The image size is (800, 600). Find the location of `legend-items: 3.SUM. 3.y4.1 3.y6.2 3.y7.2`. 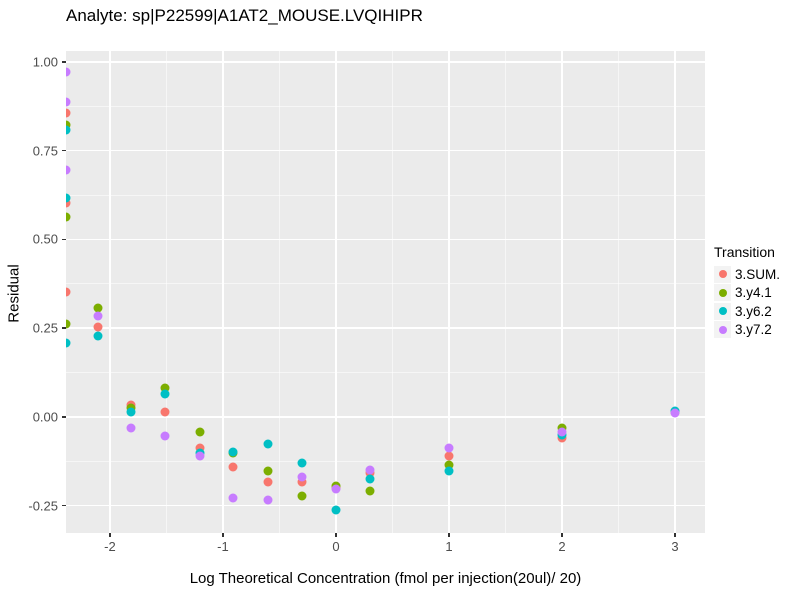

legend-items: 3.SUM. 3.y4.1 3.y6.2 3.y7.2 is located at coordinates (747, 302).